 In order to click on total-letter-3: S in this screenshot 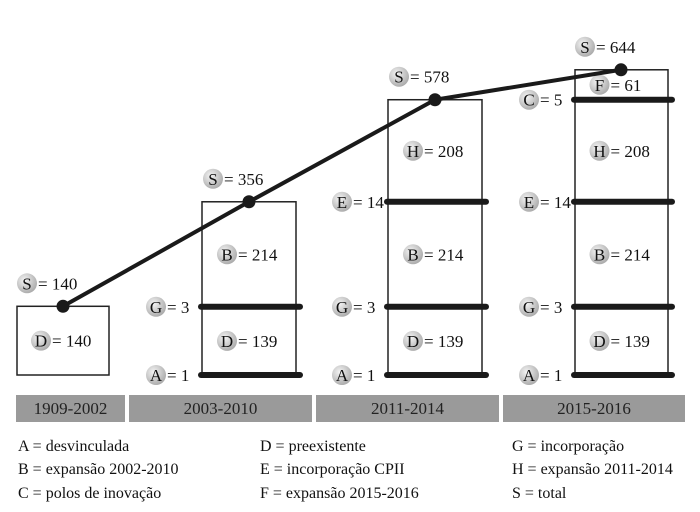, I will do `click(584, 47)`.